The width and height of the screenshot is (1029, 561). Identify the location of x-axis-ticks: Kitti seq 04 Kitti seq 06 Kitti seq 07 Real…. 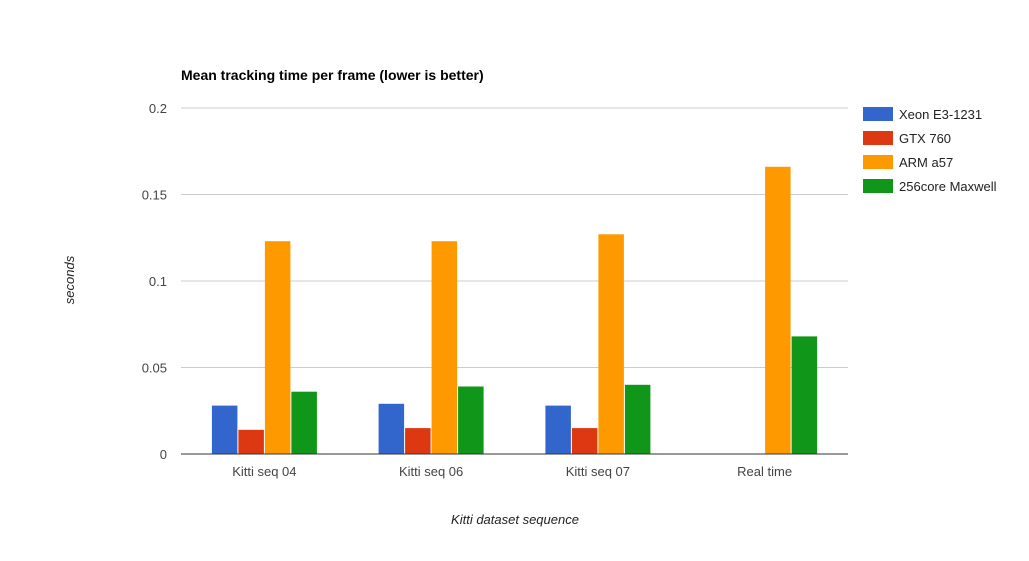
(512, 471).